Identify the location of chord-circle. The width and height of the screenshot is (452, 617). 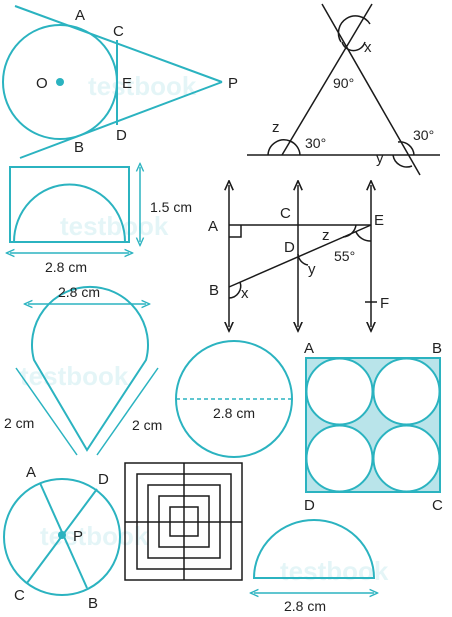
(62, 537).